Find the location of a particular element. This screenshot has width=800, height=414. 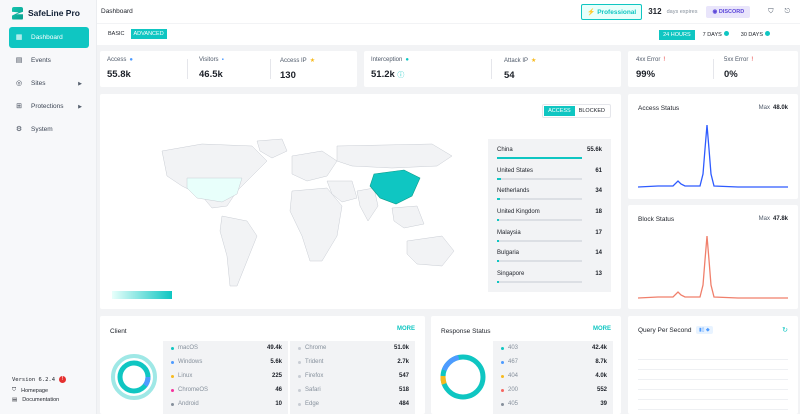

map-south-america is located at coordinates (238, 251).